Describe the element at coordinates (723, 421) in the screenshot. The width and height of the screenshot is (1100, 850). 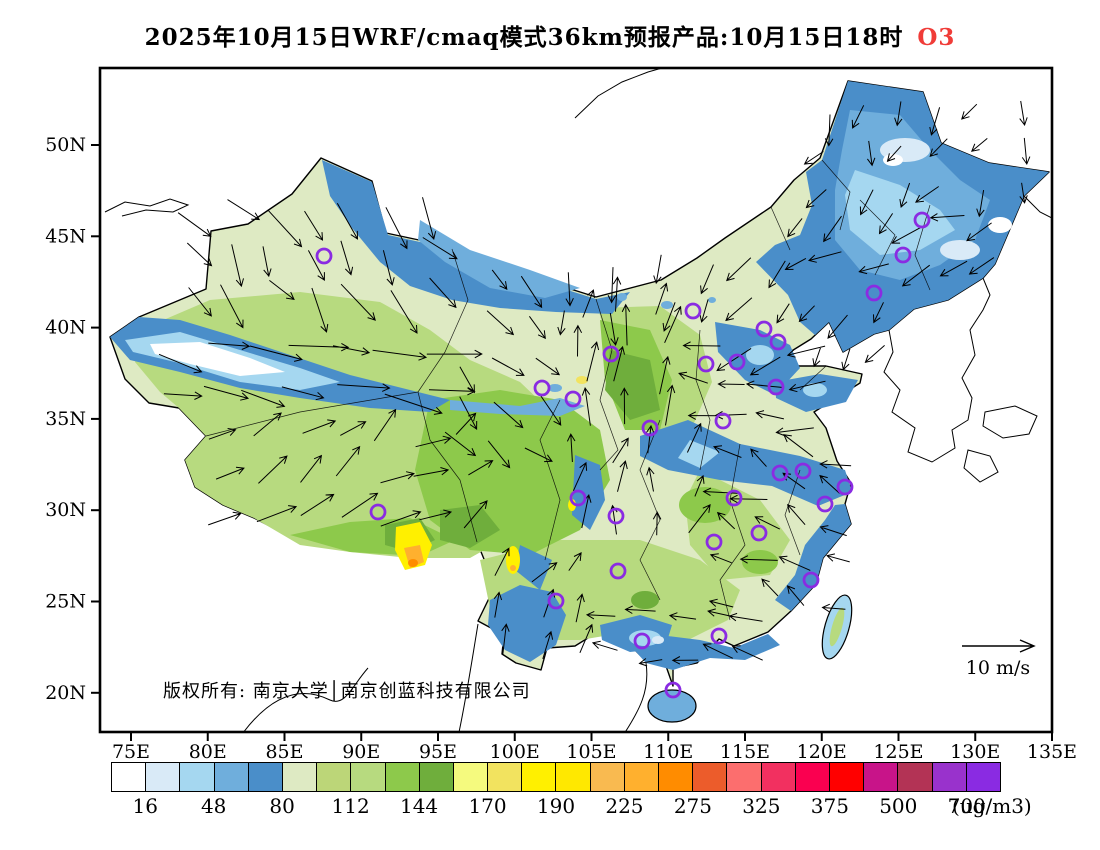
I see `city-marker-zhengzhou` at that location.